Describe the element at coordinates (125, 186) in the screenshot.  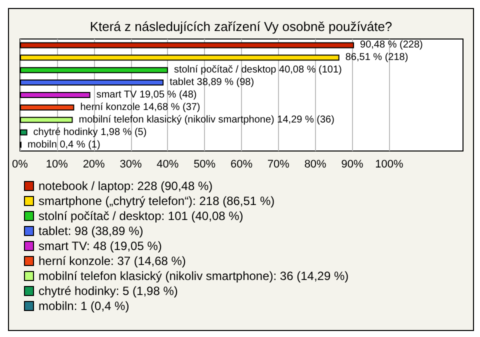
I see `legend-label: notebook / laptop: 228 (90,48 %)` at that location.